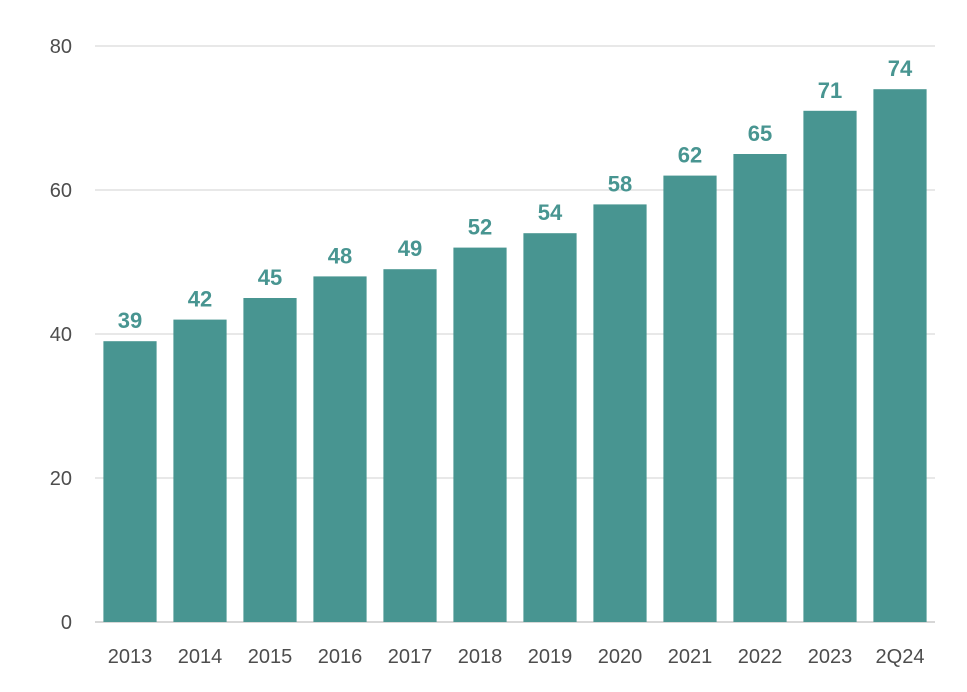 This screenshot has width=967, height=692. Describe the element at coordinates (900, 657) in the screenshot. I see `x-tick-label: 2Q24` at that location.